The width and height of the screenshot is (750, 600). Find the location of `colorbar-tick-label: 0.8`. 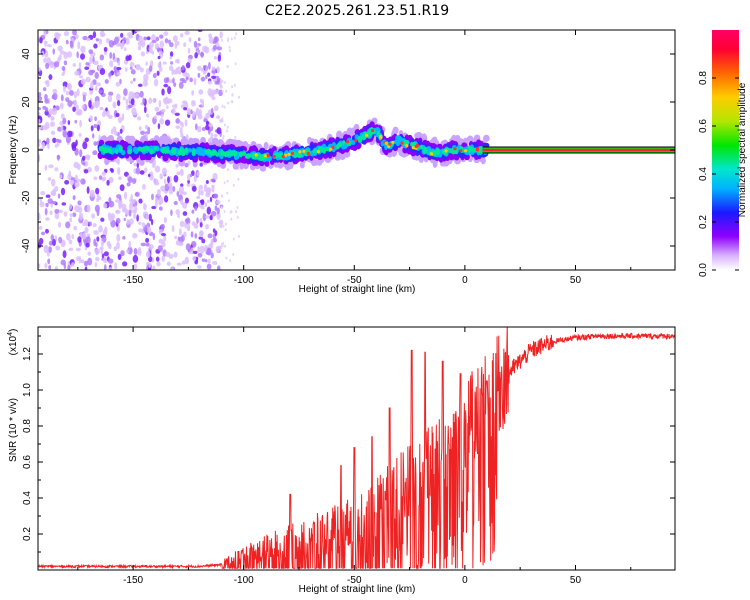

colorbar-tick-label: 0.8 is located at coordinates (703, 78).